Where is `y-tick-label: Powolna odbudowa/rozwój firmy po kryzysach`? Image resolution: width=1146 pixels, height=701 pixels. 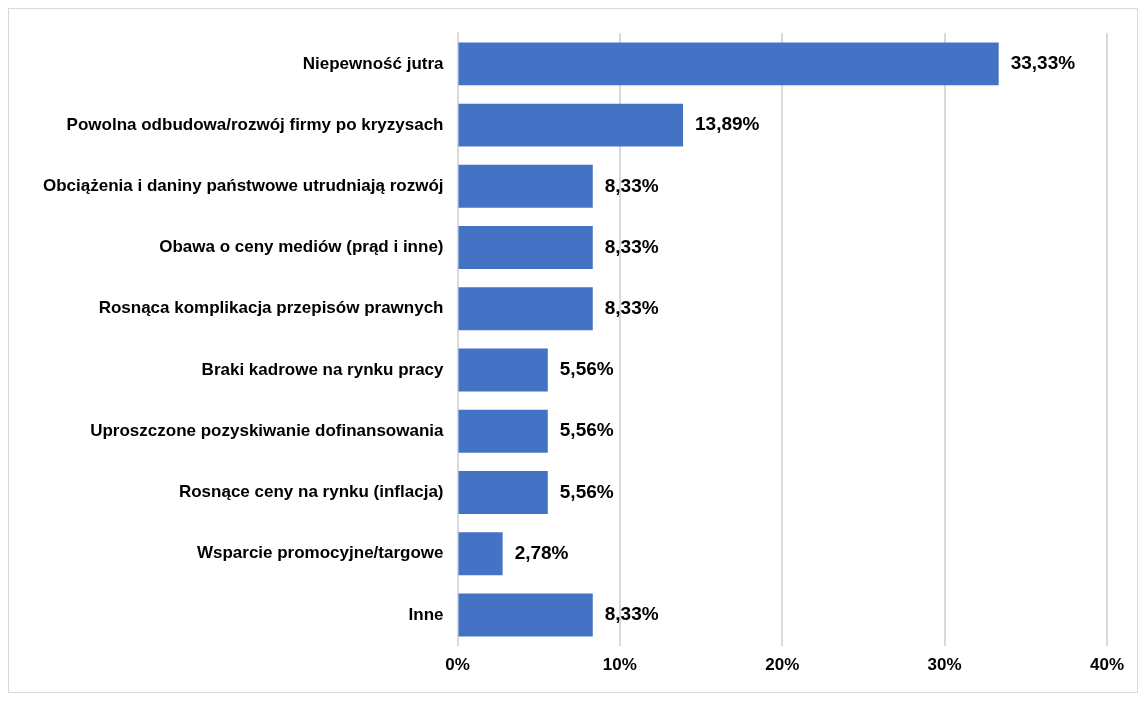
y-tick-label: Powolna odbudowa/rozwój firmy po kryzysach is located at coordinates (255, 124).